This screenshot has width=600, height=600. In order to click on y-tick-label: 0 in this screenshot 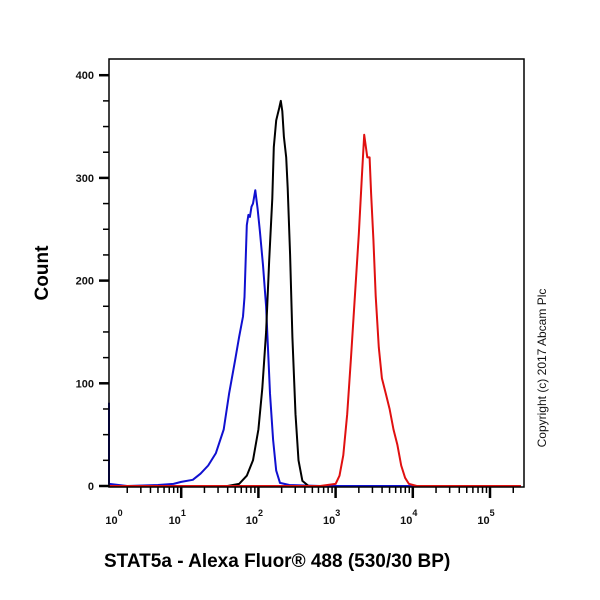, I will do `click(91, 487)`.